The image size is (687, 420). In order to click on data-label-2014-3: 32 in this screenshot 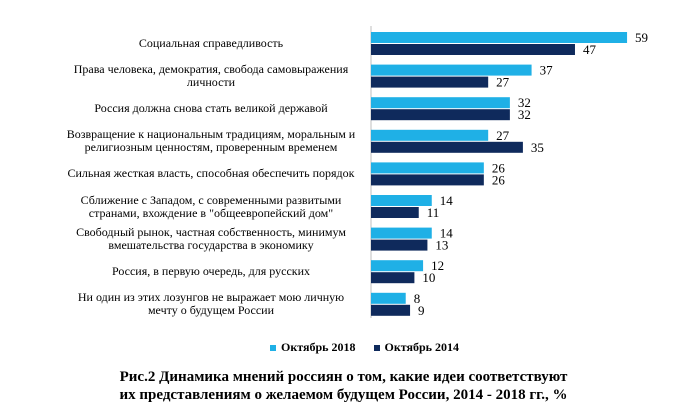, I will do `click(524, 114)`.